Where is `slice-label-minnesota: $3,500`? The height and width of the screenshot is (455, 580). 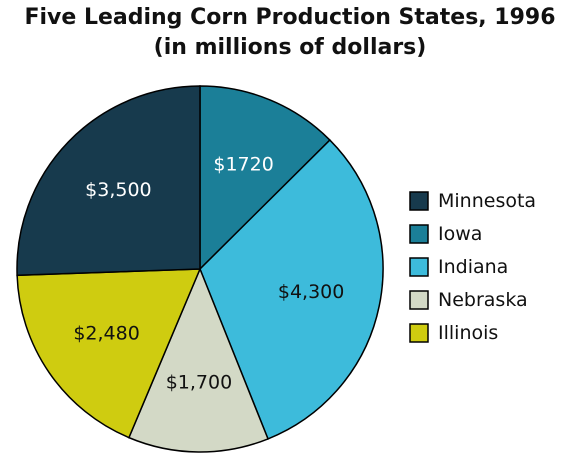 slice-label-minnesota: $3,500 is located at coordinates (118, 190).